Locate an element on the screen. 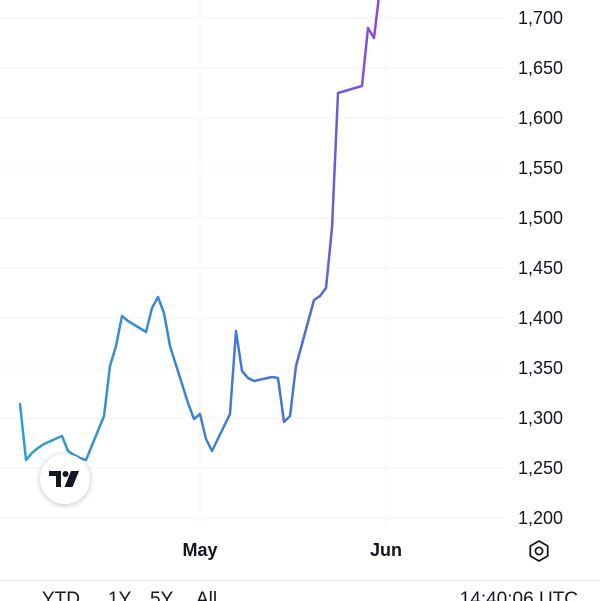 The width and height of the screenshot is (600, 601). date-tick-label: Jun is located at coordinates (386, 550).